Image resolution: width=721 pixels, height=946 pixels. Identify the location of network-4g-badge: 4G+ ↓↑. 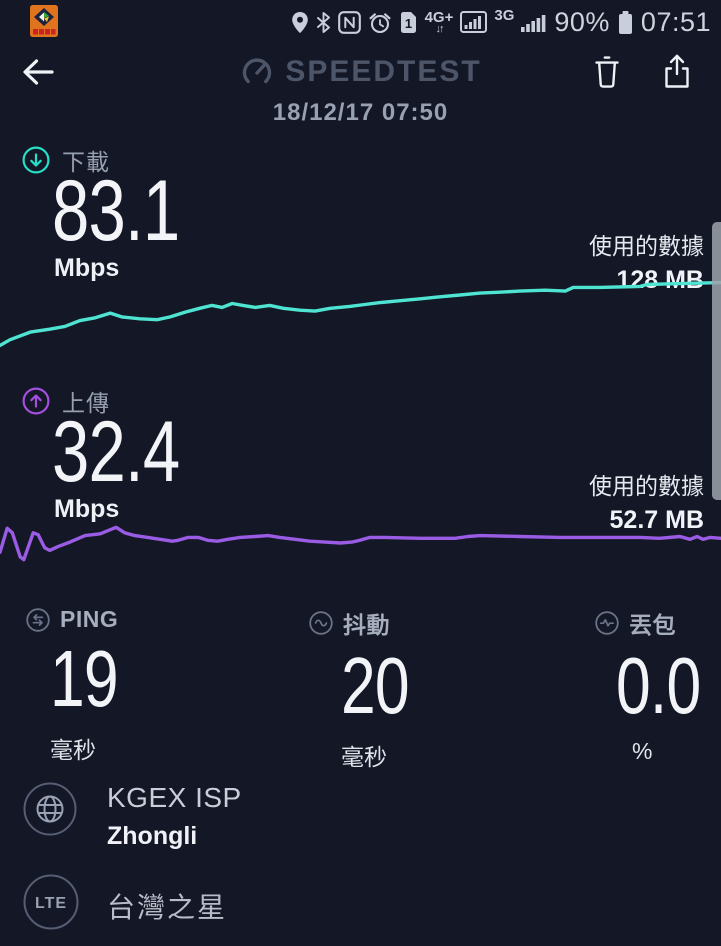
(439, 22).